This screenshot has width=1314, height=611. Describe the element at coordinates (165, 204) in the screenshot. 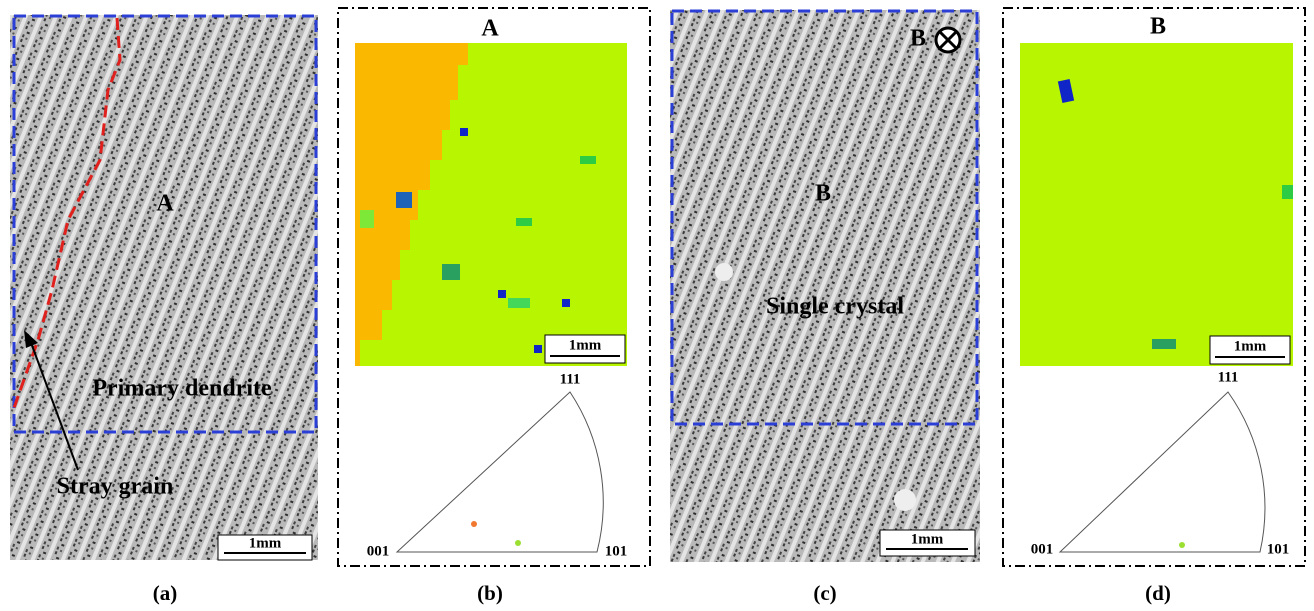

I see `region-label: A` at that location.